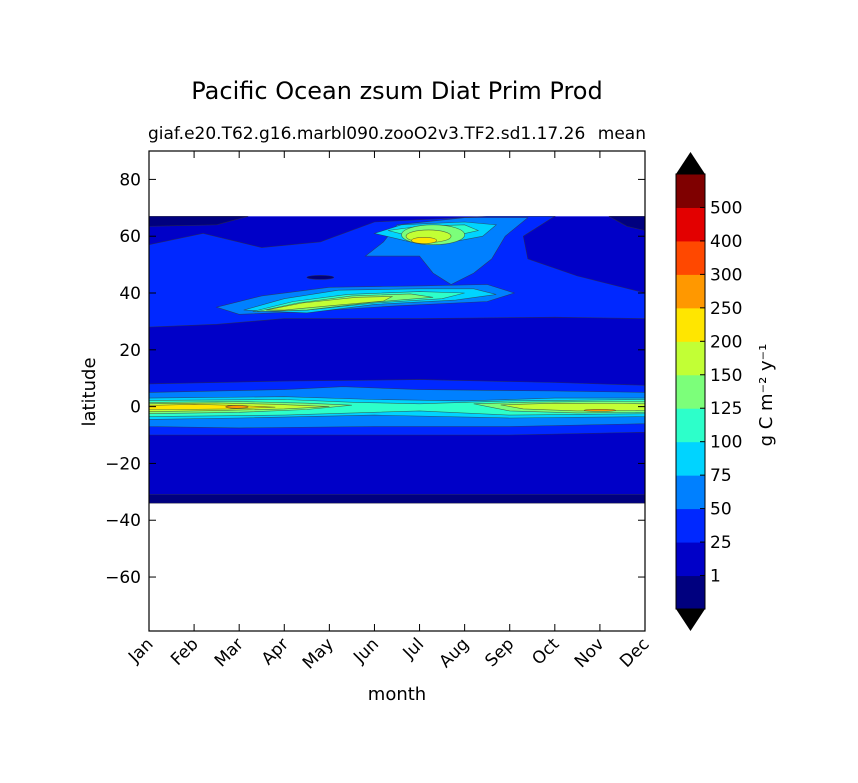 The image size is (858, 783). I want to click on colorbar-tick-label: 75, so click(721, 476).